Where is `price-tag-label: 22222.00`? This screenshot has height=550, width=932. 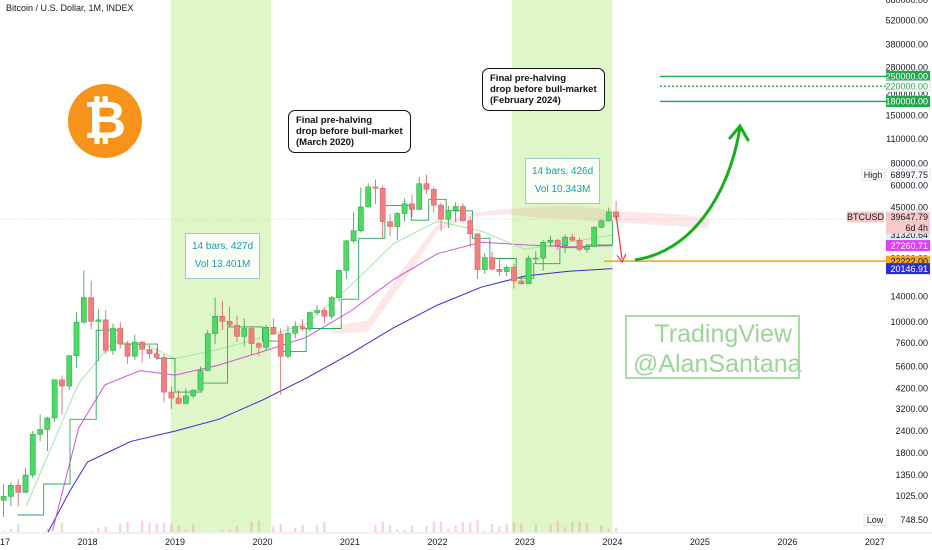 price-tag-label: 22222.00 is located at coordinates (909, 261).